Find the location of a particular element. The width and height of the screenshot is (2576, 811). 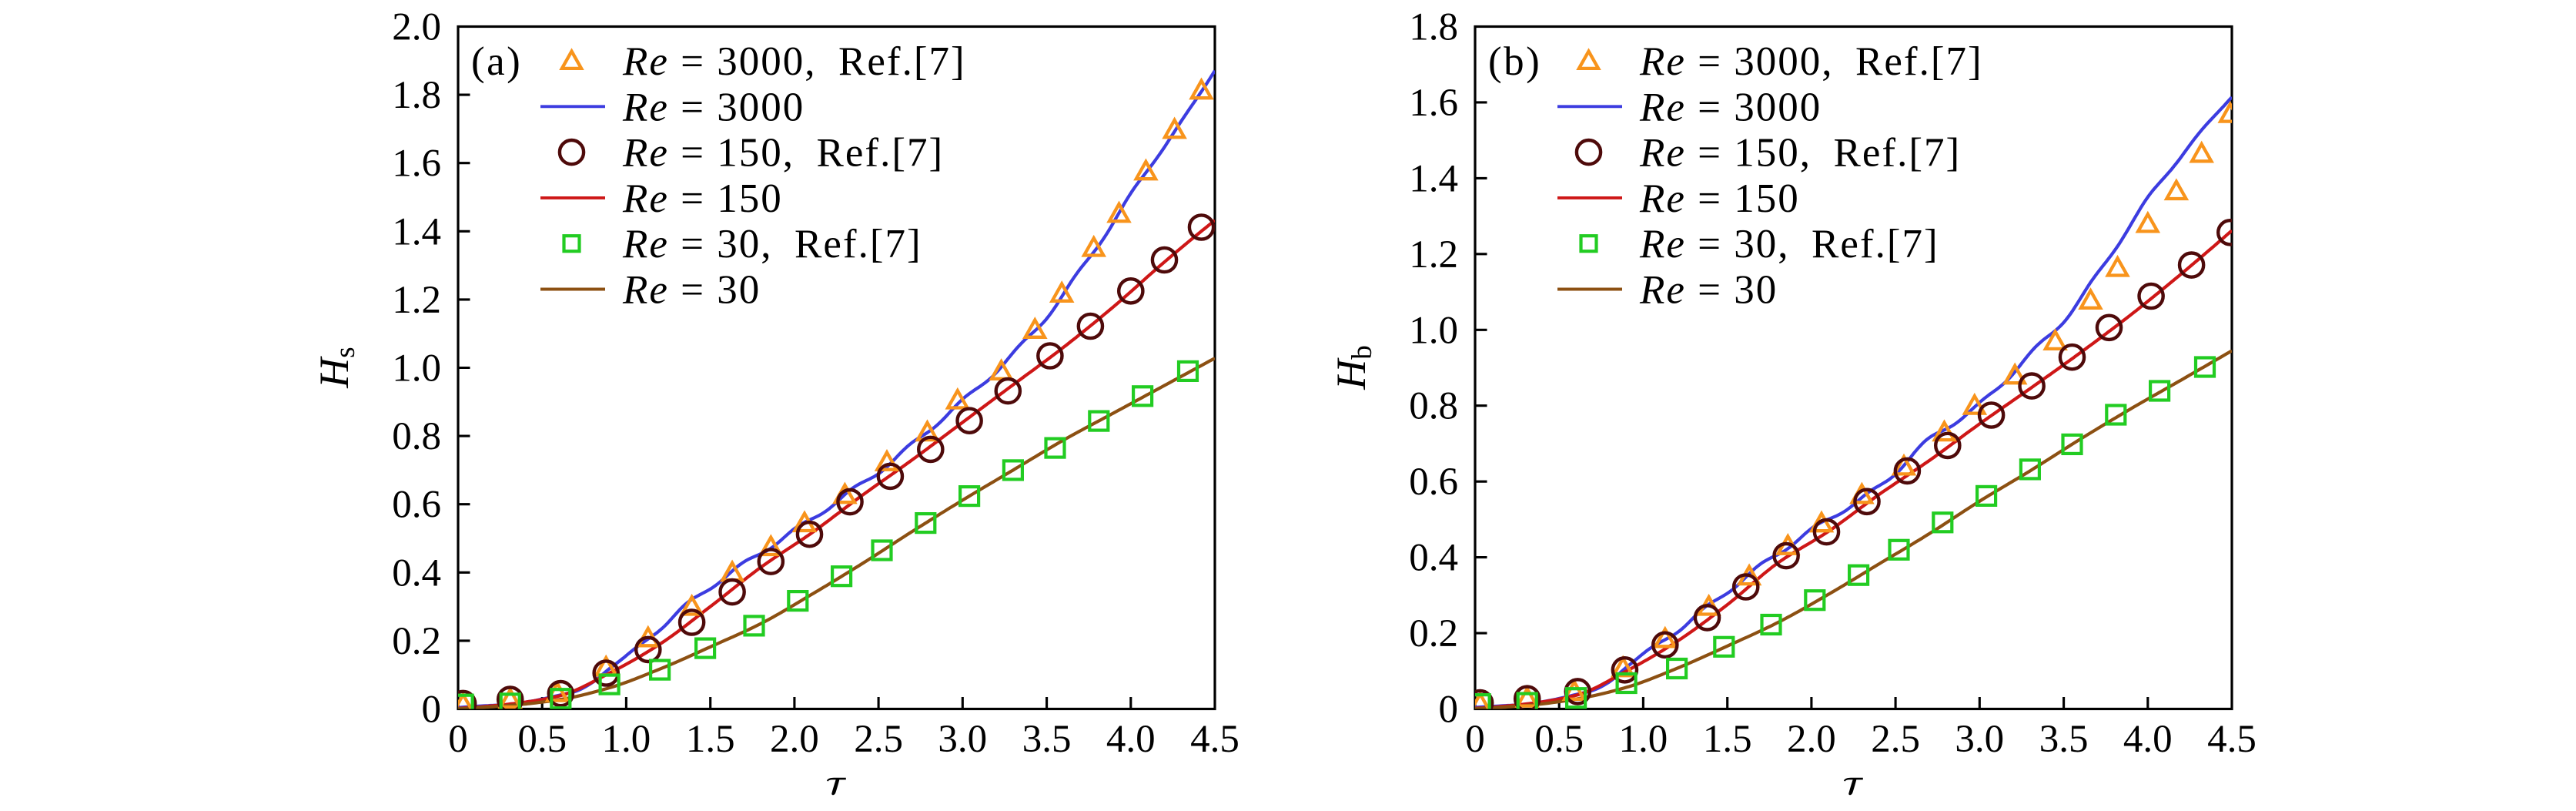

svg-text: (a) is located at coordinates (497, 62).